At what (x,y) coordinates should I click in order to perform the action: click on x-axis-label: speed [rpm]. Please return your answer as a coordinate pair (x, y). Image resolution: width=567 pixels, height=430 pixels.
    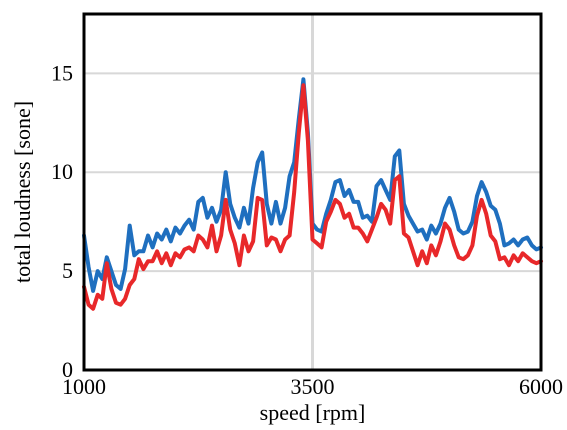
    Looking at the image, I should click on (313, 412).